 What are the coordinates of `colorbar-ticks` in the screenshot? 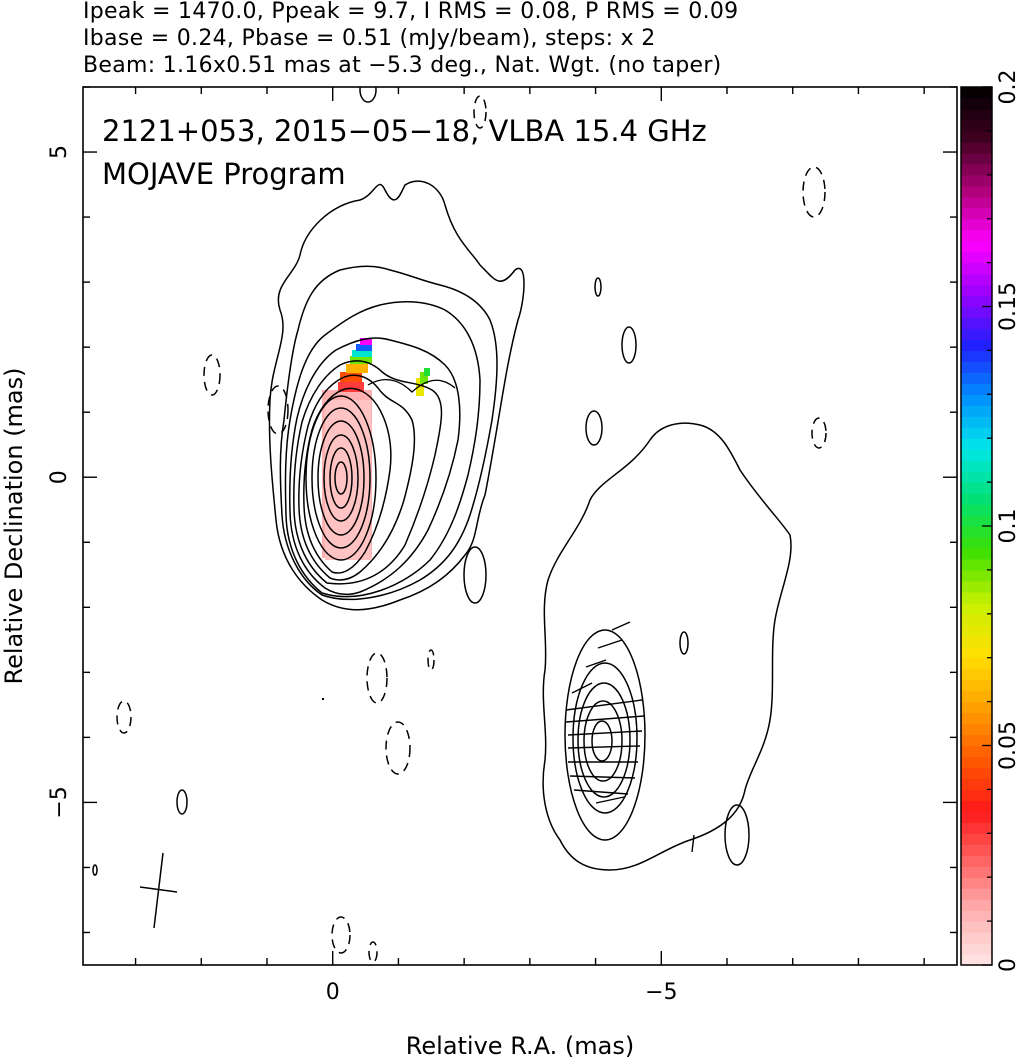 It's located at (987, 526).